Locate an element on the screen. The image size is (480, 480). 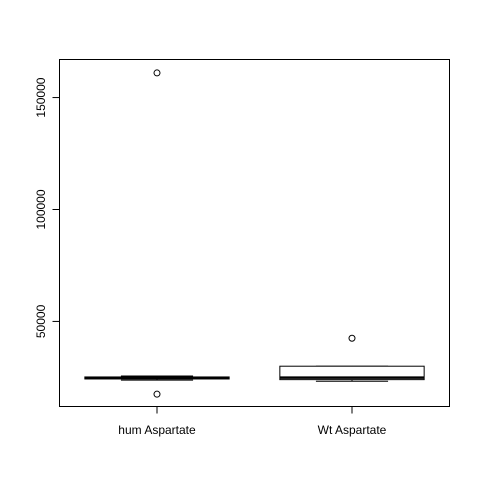
y-tick-label: 100000 is located at coordinates (41, 209).